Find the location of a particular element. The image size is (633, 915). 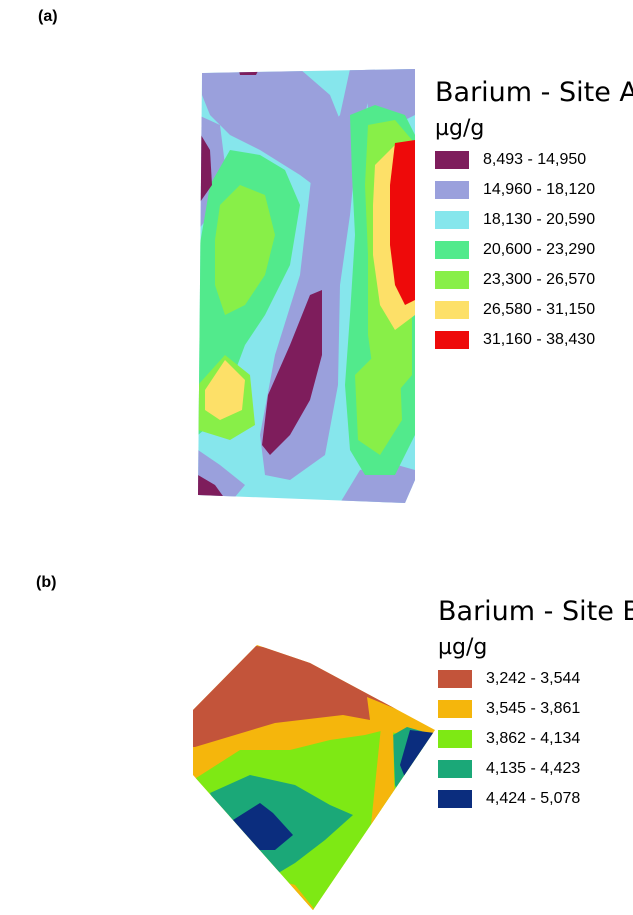

legend-item: 4,135 - 4,423 is located at coordinates (535, 769).